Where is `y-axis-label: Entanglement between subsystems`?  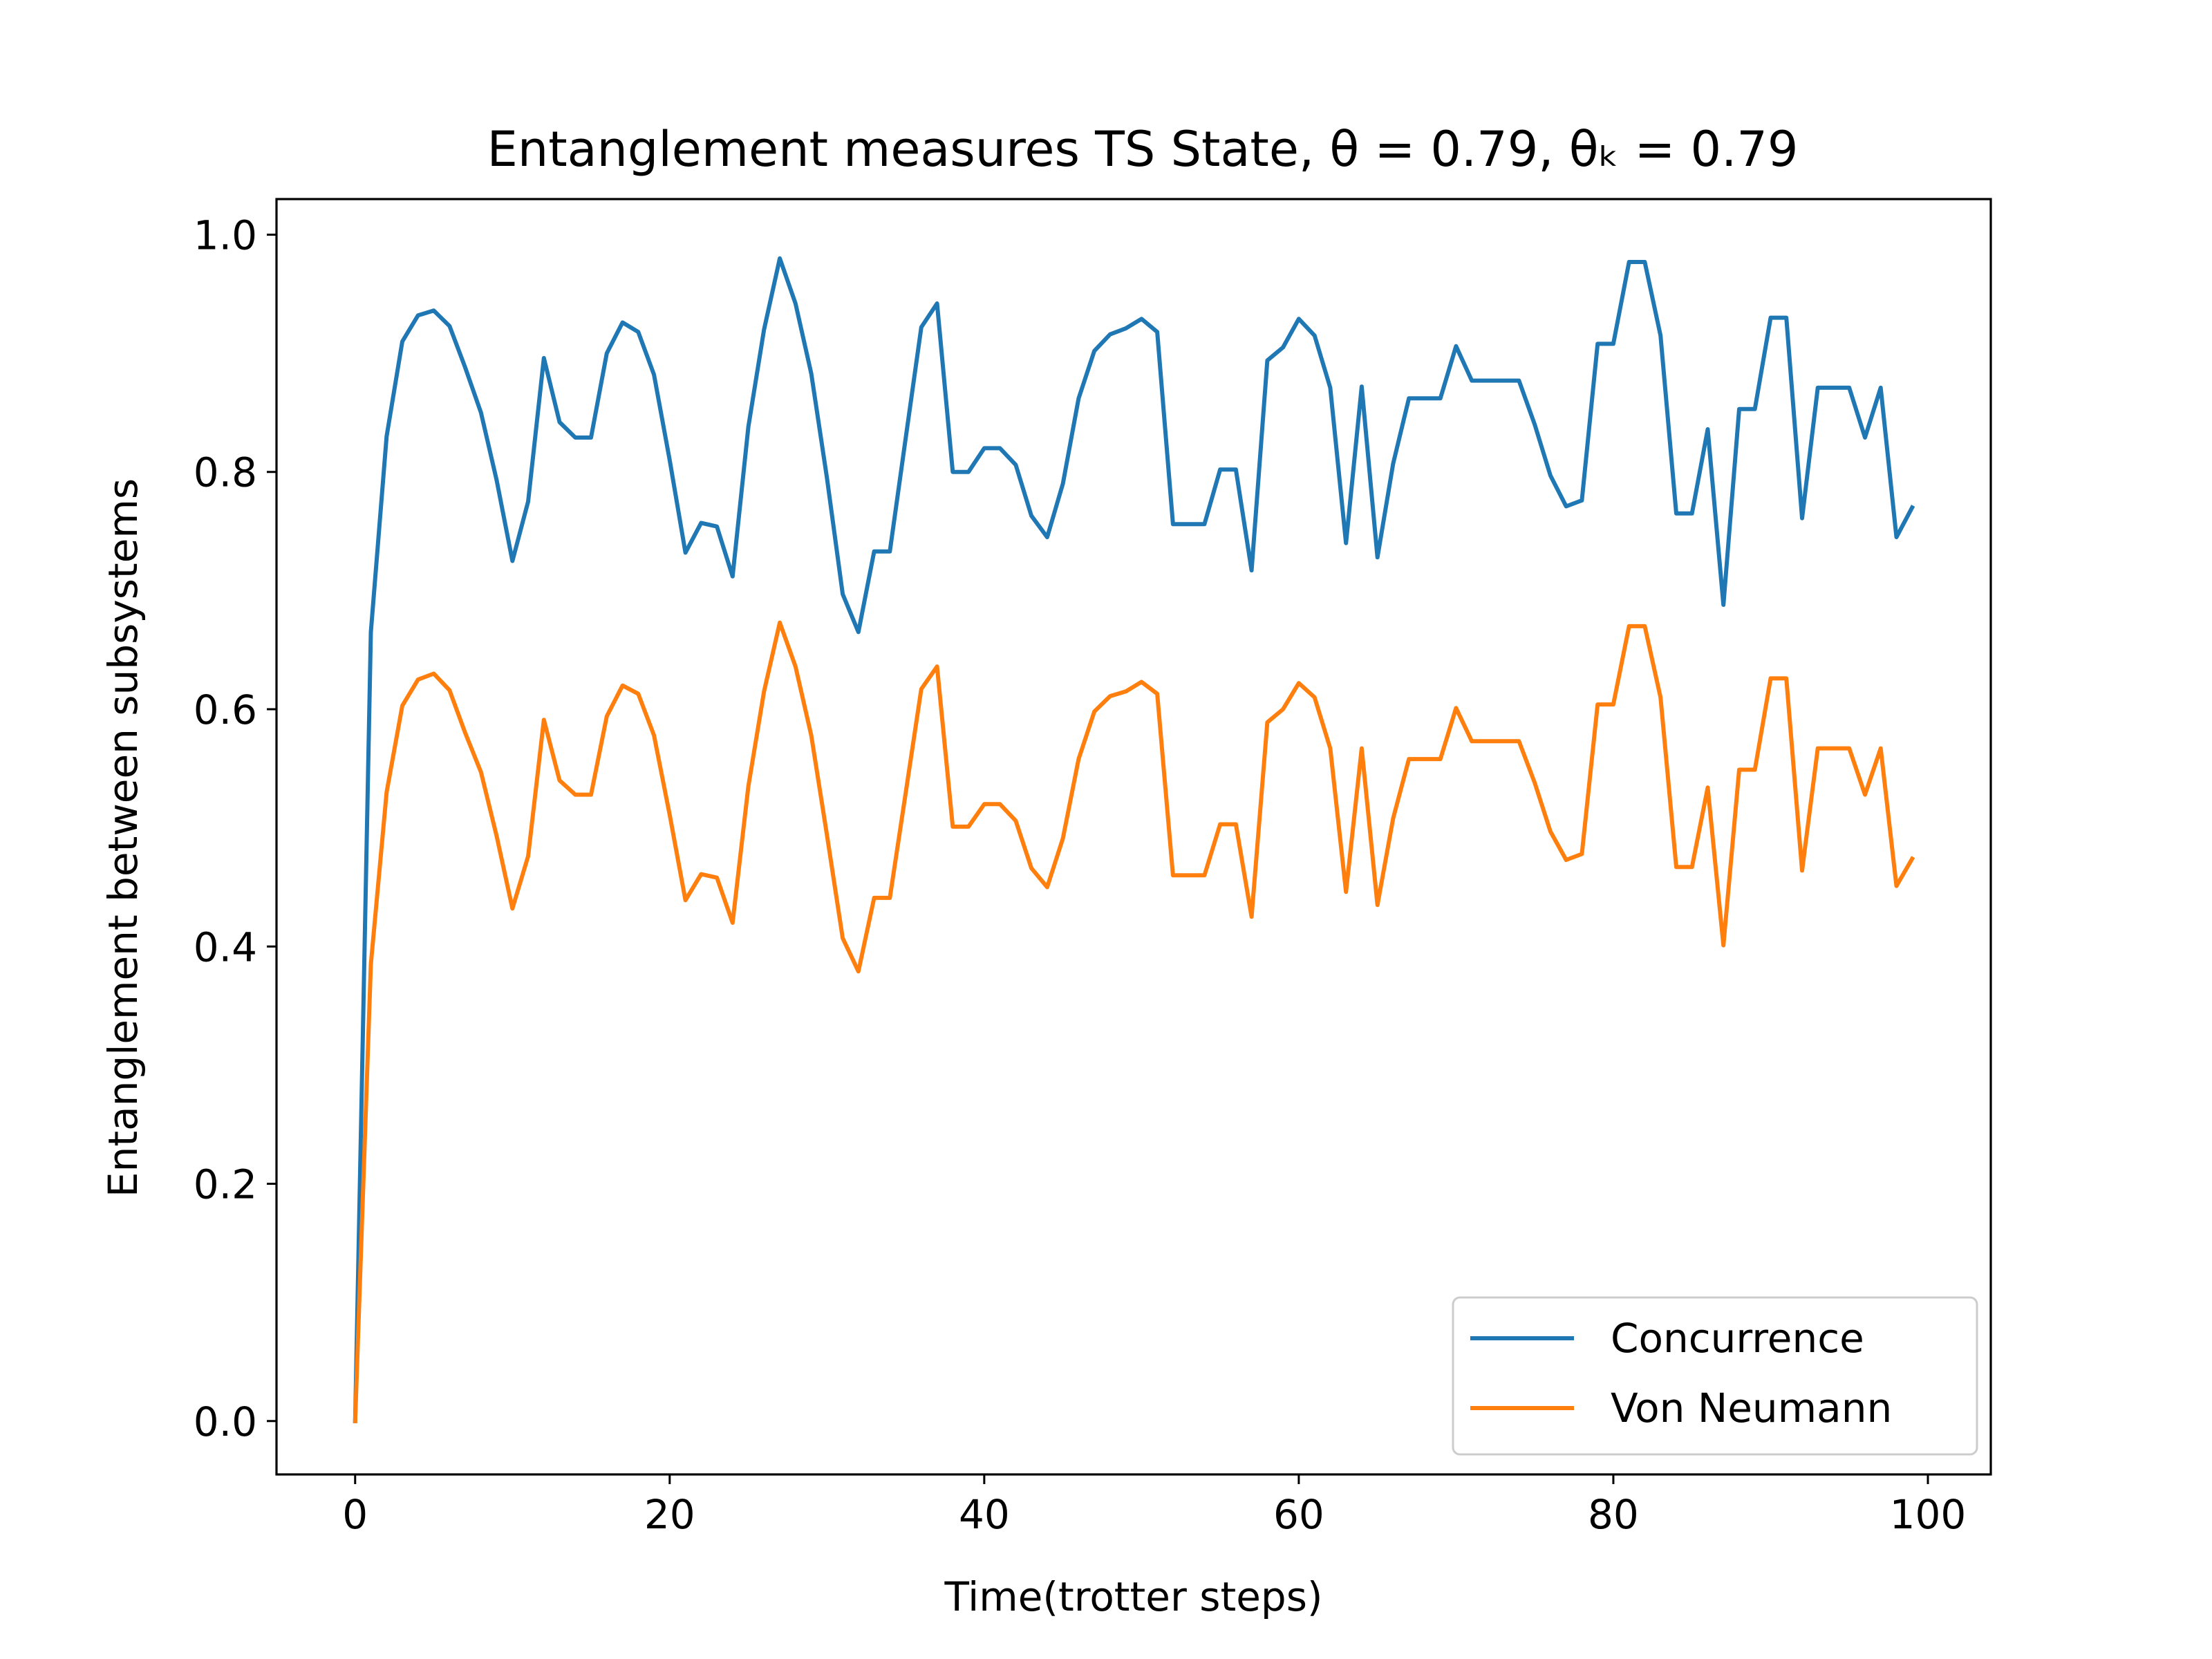 y-axis-label: Entanglement between subsystems is located at coordinates (123, 838).